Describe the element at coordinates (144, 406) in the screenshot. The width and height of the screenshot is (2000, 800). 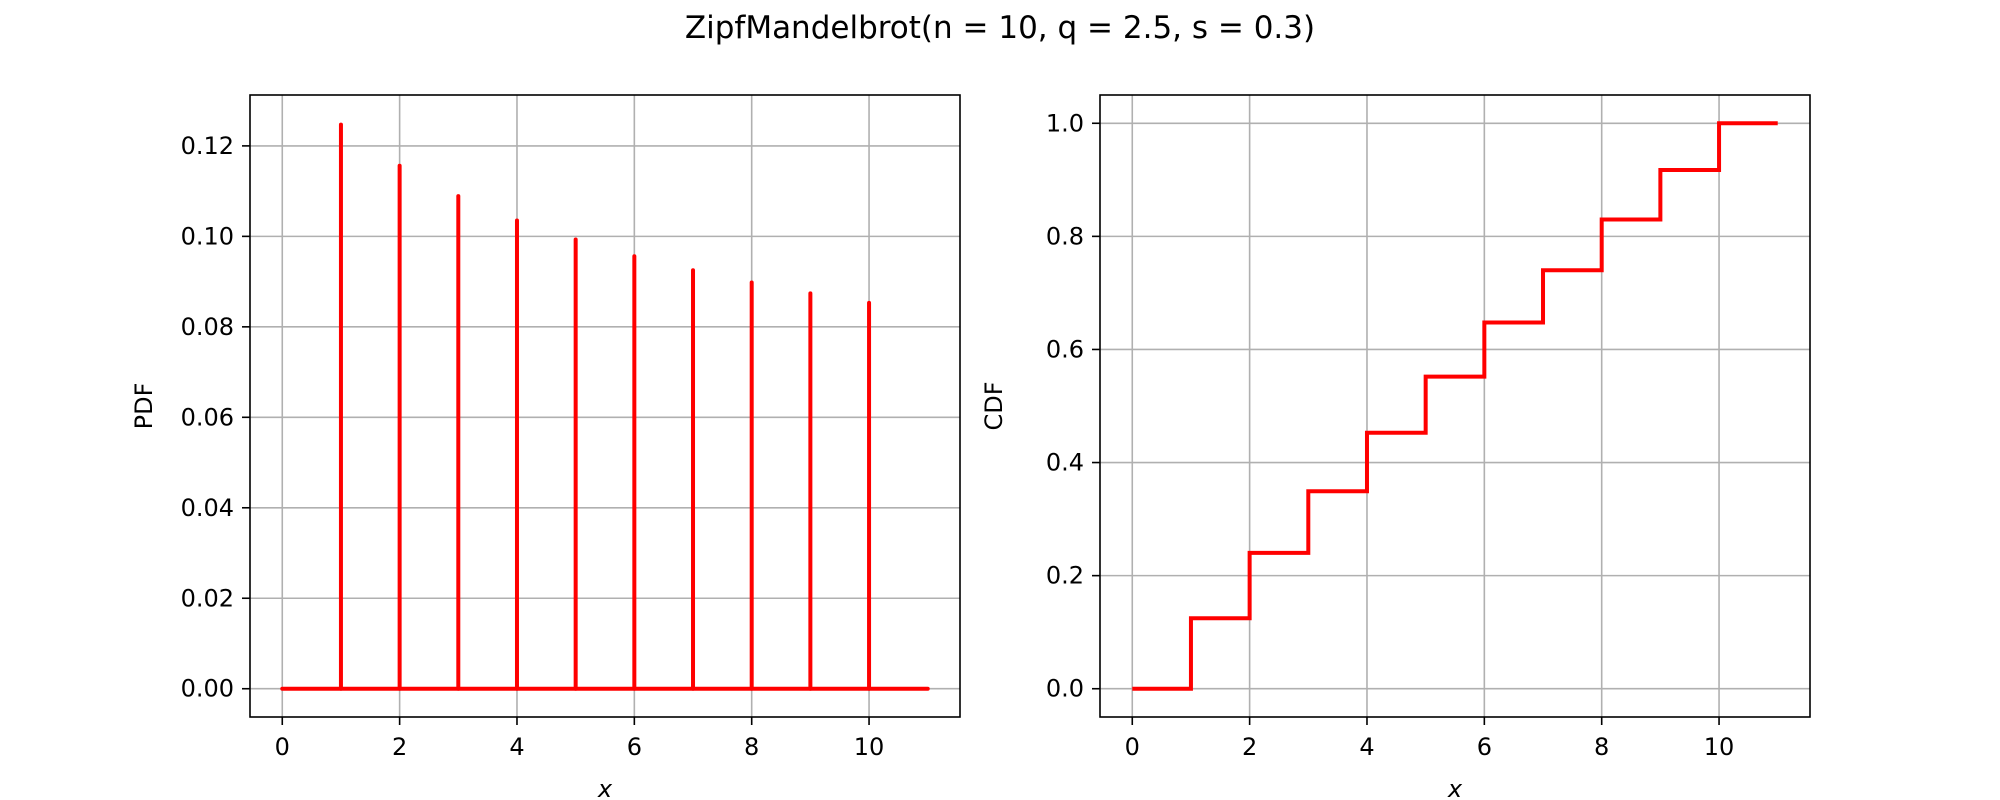
I see `y-axis-label: PDF` at that location.